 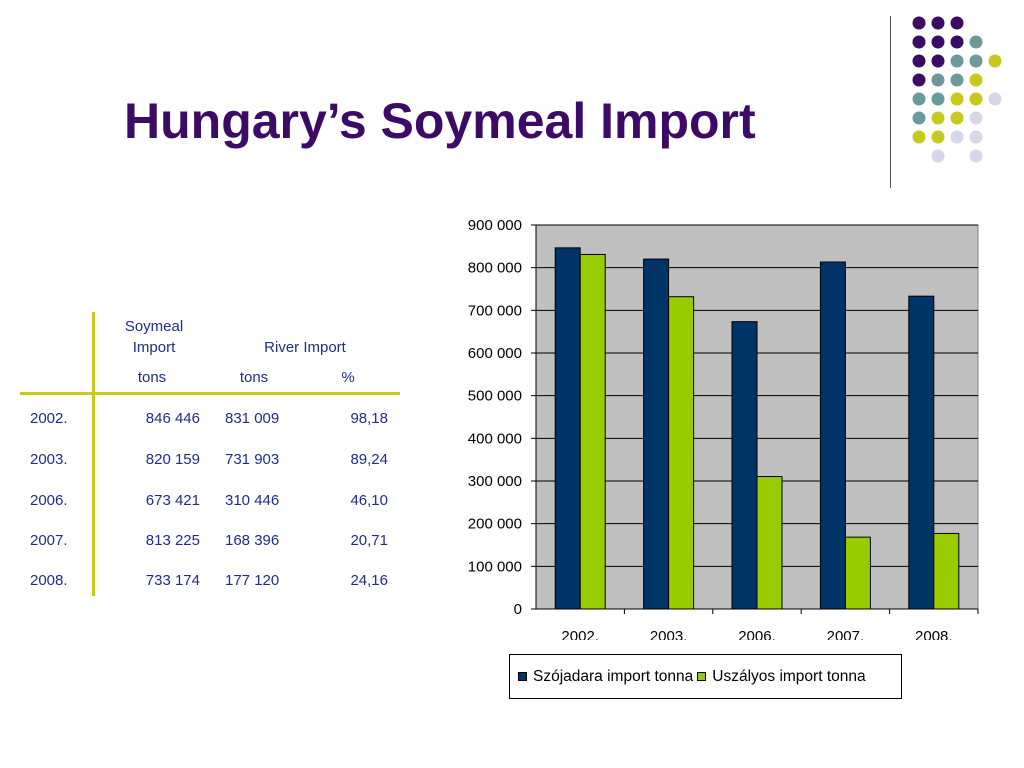 What do you see at coordinates (252, 418) in the screenshot?
I see `cell-river: 831 009` at bounding box center [252, 418].